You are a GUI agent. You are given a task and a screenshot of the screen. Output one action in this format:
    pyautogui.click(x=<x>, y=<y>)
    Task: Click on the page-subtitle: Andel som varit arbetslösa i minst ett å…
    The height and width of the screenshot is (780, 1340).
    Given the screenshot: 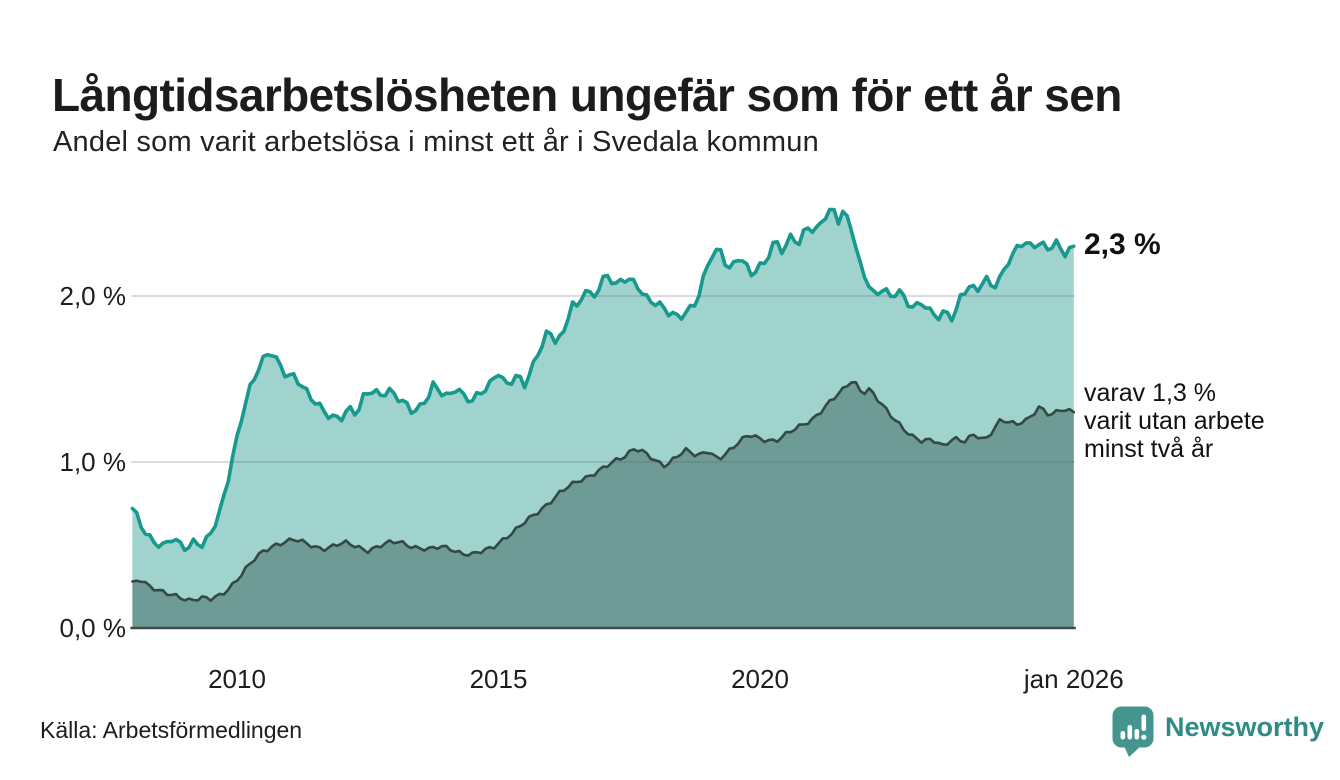 What is the action you would take?
    pyautogui.click(x=436, y=142)
    